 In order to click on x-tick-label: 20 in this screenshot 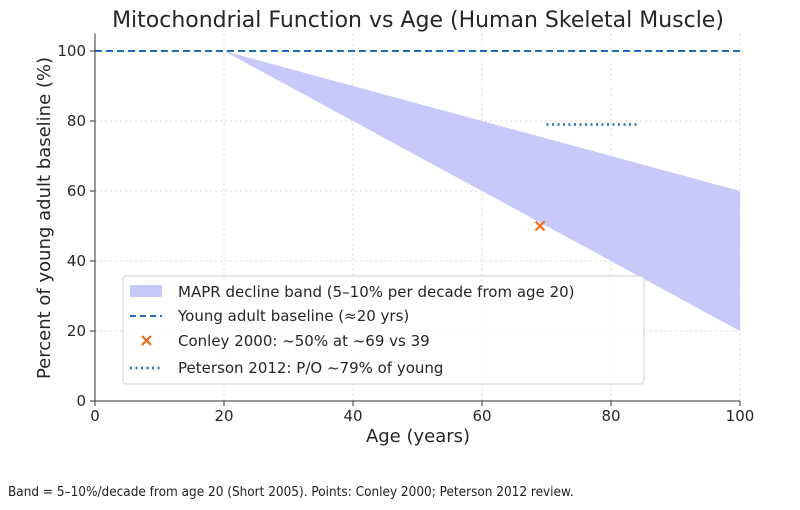, I will do `click(223, 416)`.